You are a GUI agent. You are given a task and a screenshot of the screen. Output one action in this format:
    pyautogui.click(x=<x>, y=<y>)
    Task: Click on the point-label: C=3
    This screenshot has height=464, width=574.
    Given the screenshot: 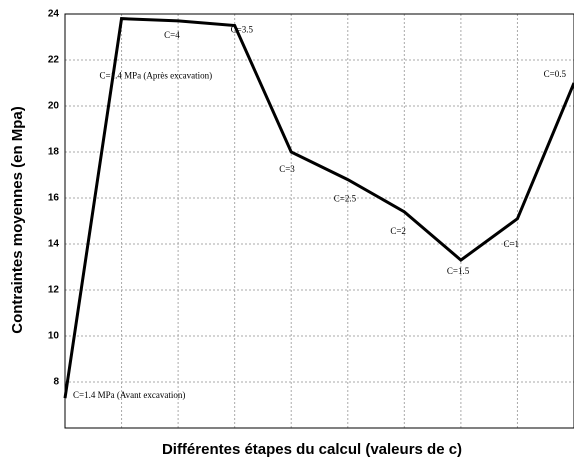 What is the action you would take?
    pyautogui.click(x=287, y=169)
    